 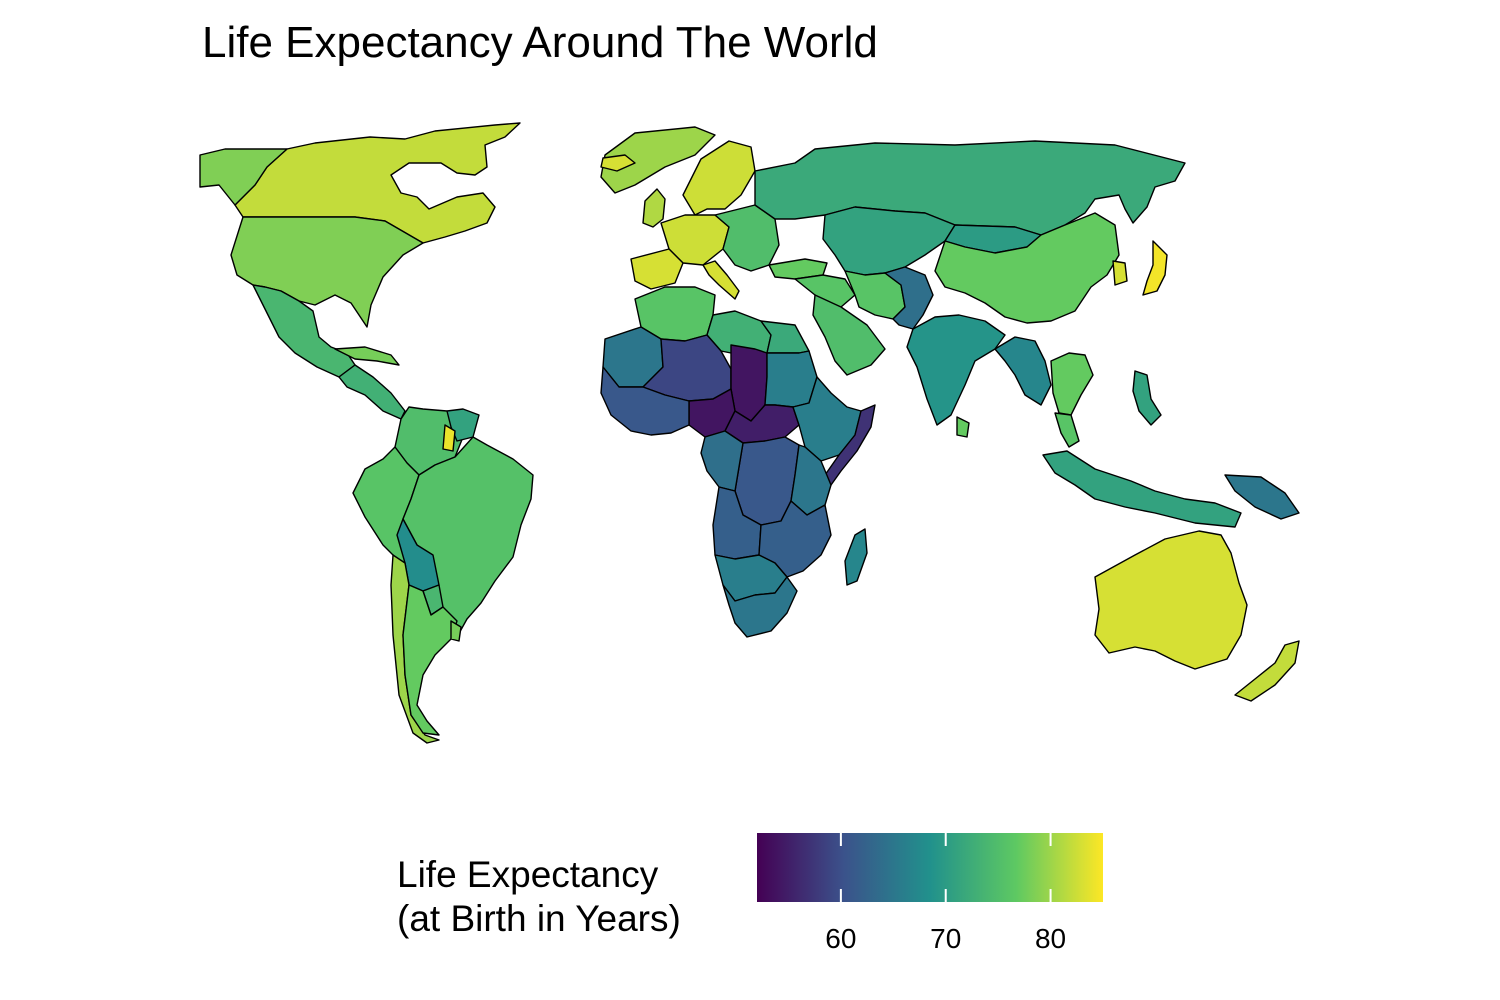 I want to click on legend-title-line-1: Life Expectancy, so click(x=528, y=874).